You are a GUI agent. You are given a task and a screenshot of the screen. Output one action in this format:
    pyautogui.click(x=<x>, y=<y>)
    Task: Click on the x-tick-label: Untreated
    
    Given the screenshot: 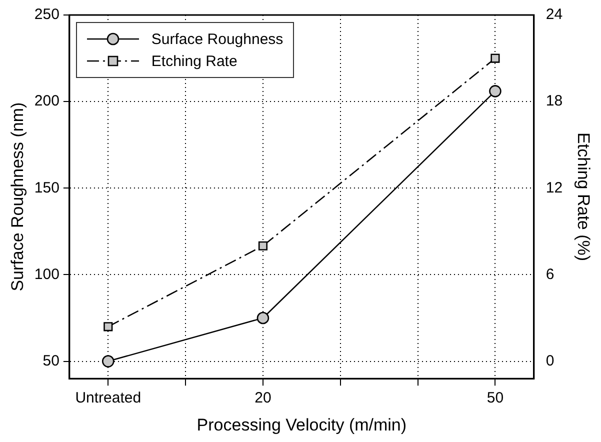 What is the action you would take?
    pyautogui.click(x=108, y=398)
    